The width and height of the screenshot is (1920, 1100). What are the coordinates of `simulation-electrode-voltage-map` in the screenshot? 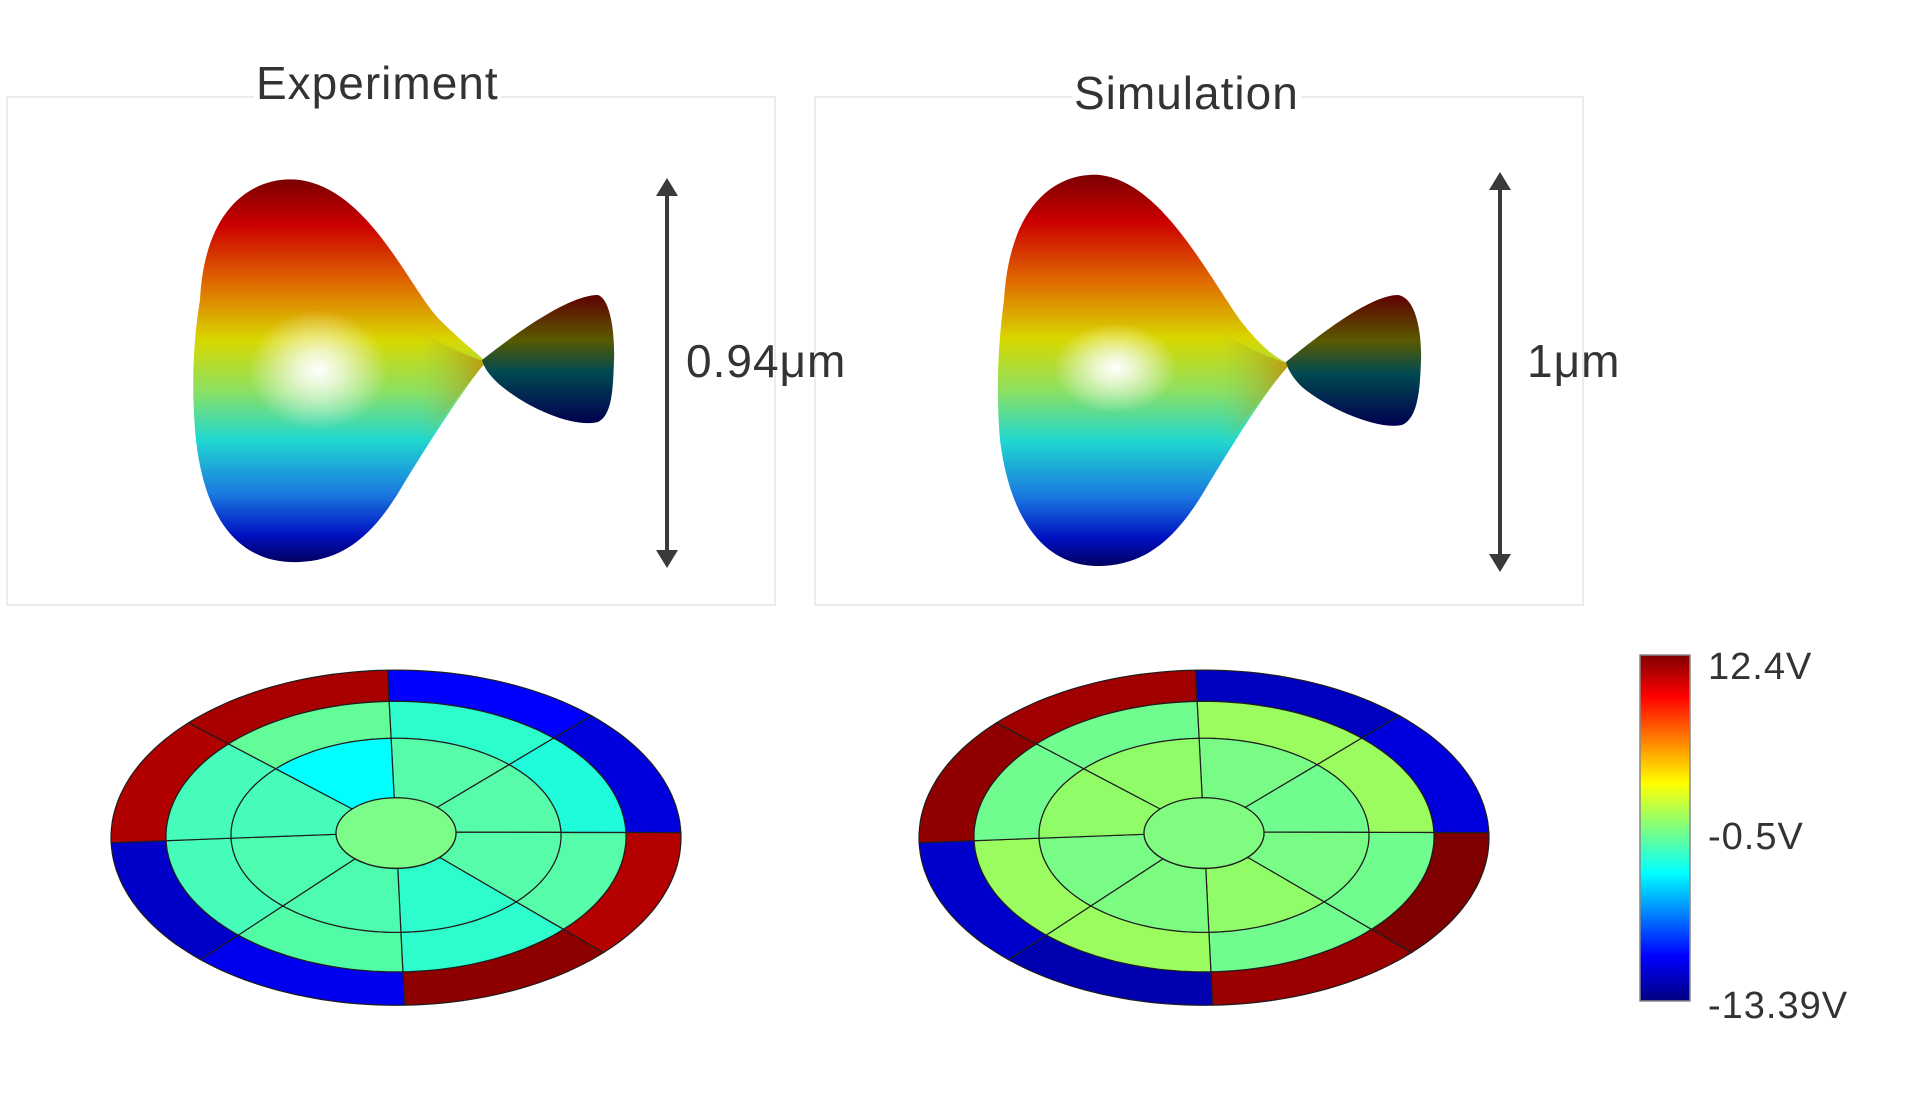 It's located at (1204, 837).